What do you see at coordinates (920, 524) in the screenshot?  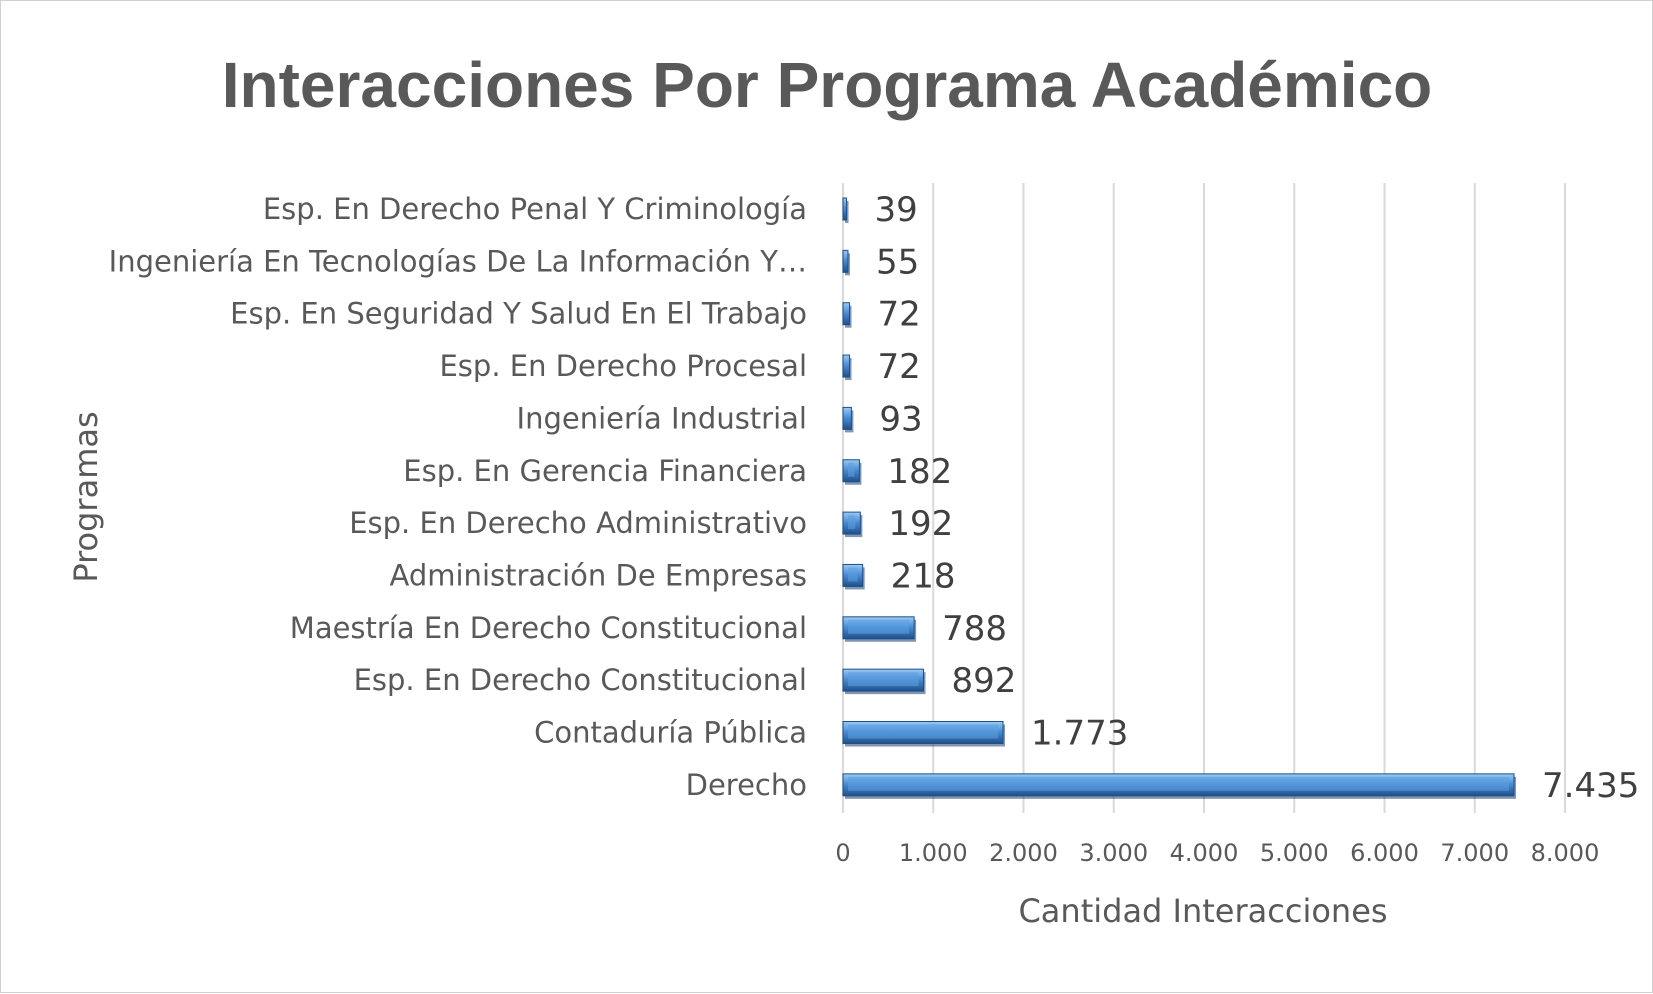 I see `data-label: 192` at bounding box center [920, 524].